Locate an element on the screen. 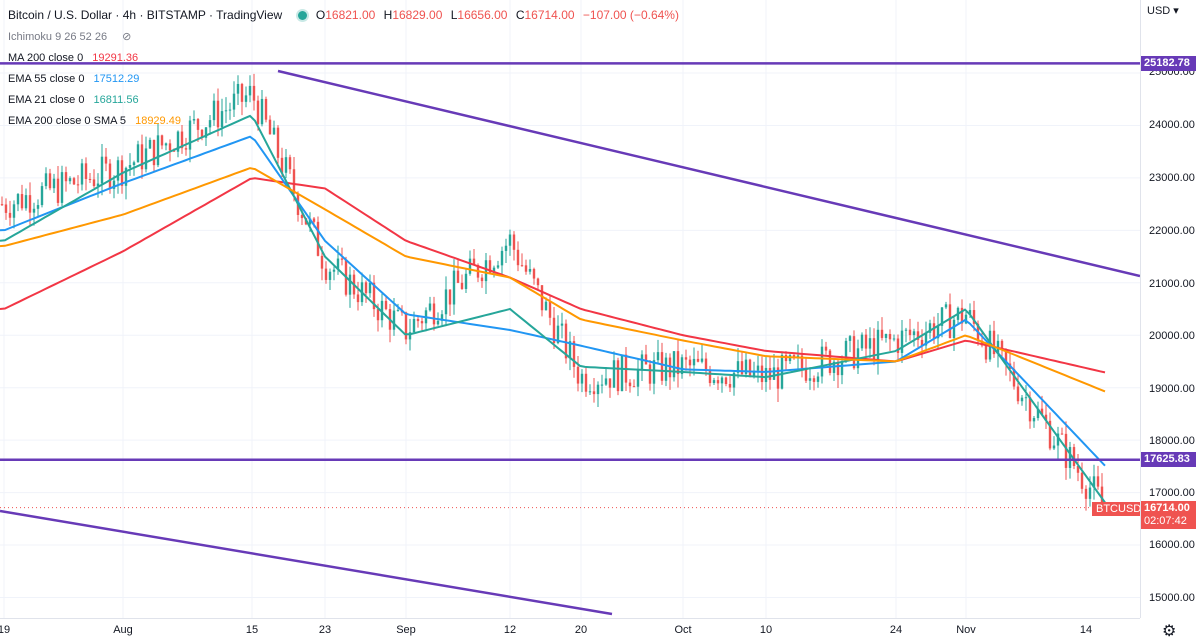 This screenshot has height=642, width=1196. indicator-ema55: EMA 55 close 0 17512.29 is located at coordinates (73, 79).